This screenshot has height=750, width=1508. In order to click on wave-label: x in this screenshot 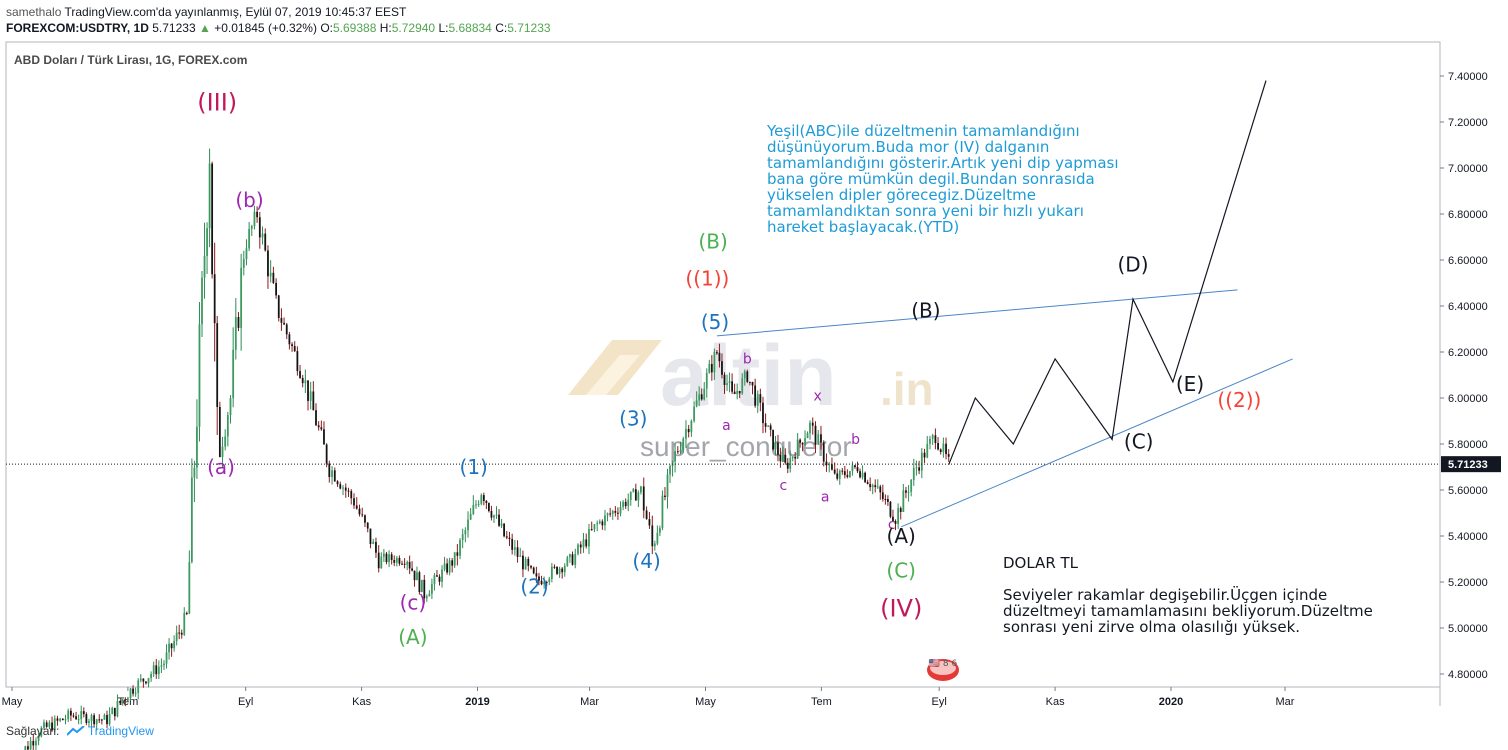, I will do `click(817, 396)`.